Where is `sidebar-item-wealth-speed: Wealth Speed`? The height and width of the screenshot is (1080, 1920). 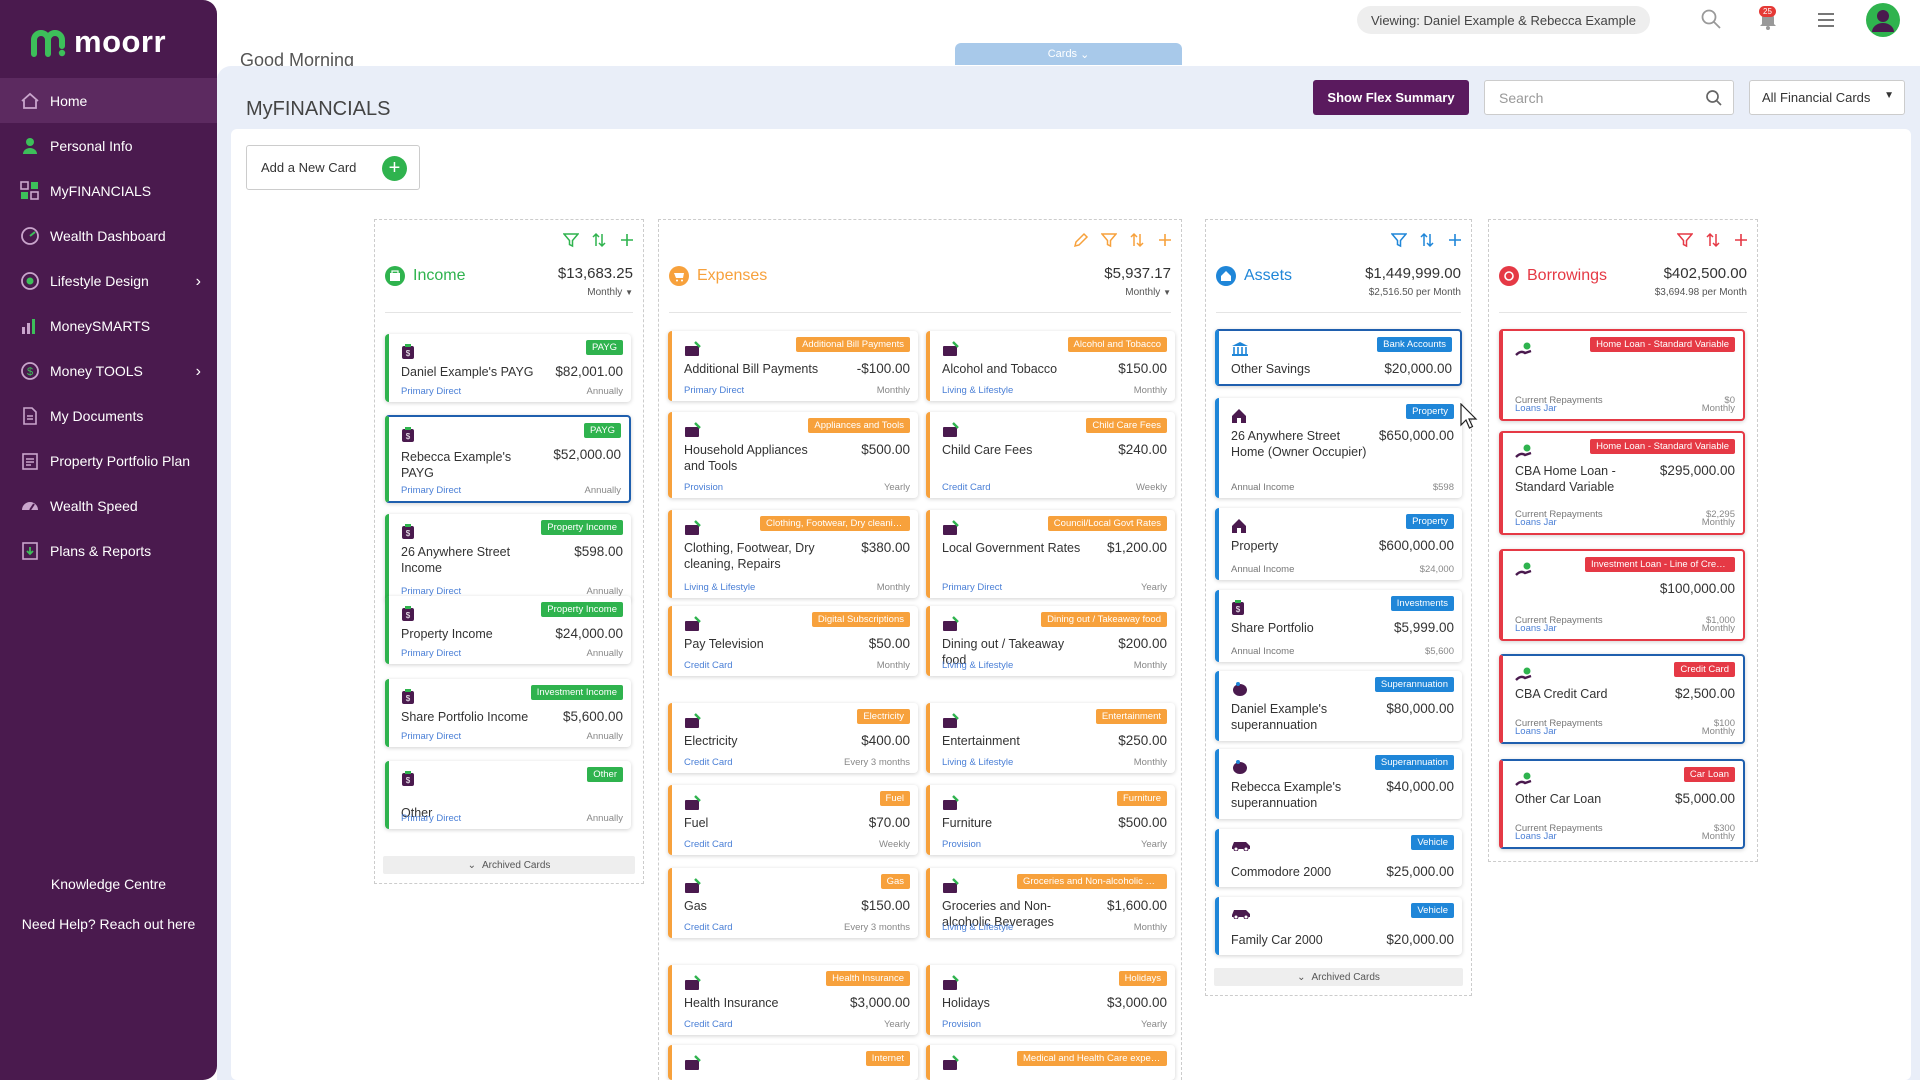
sidebar-item-wealth-speed: Wealth Speed is located at coordinates (108, 505).